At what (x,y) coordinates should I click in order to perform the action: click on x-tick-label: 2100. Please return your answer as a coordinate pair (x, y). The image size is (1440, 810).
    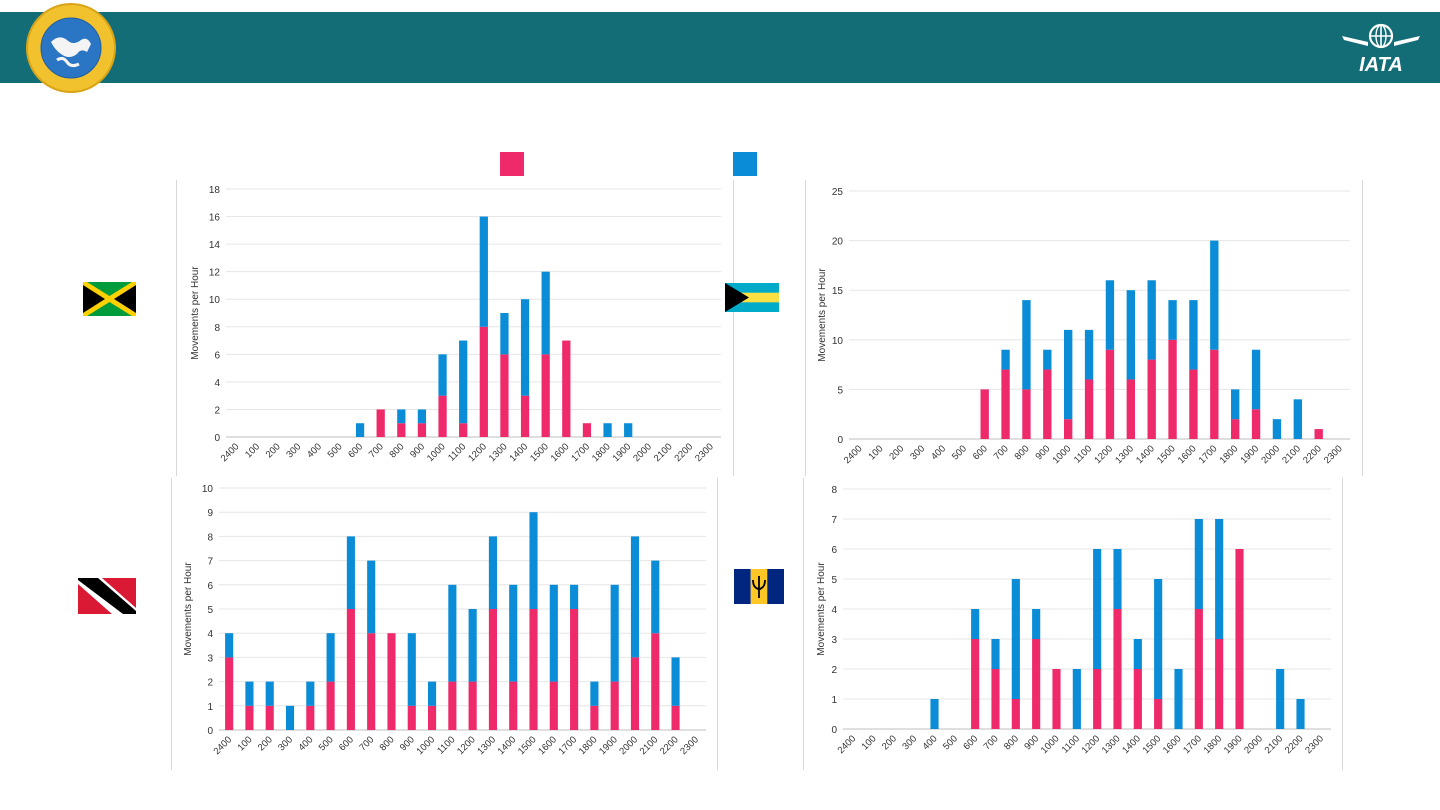
    Looking at the image, I should click on (649, 745).